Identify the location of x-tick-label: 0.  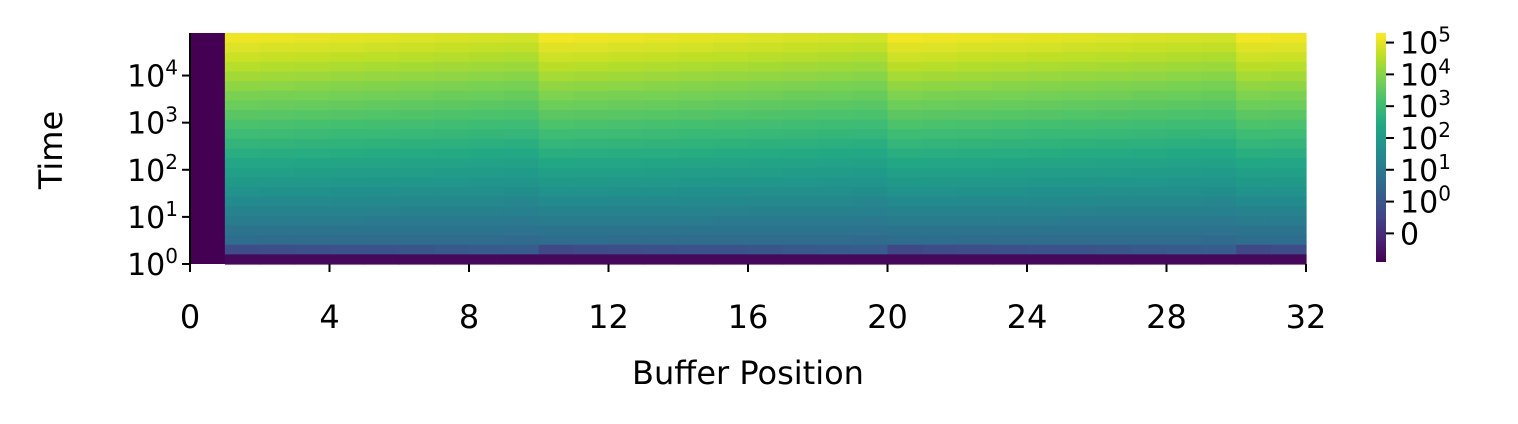
(190, 317).